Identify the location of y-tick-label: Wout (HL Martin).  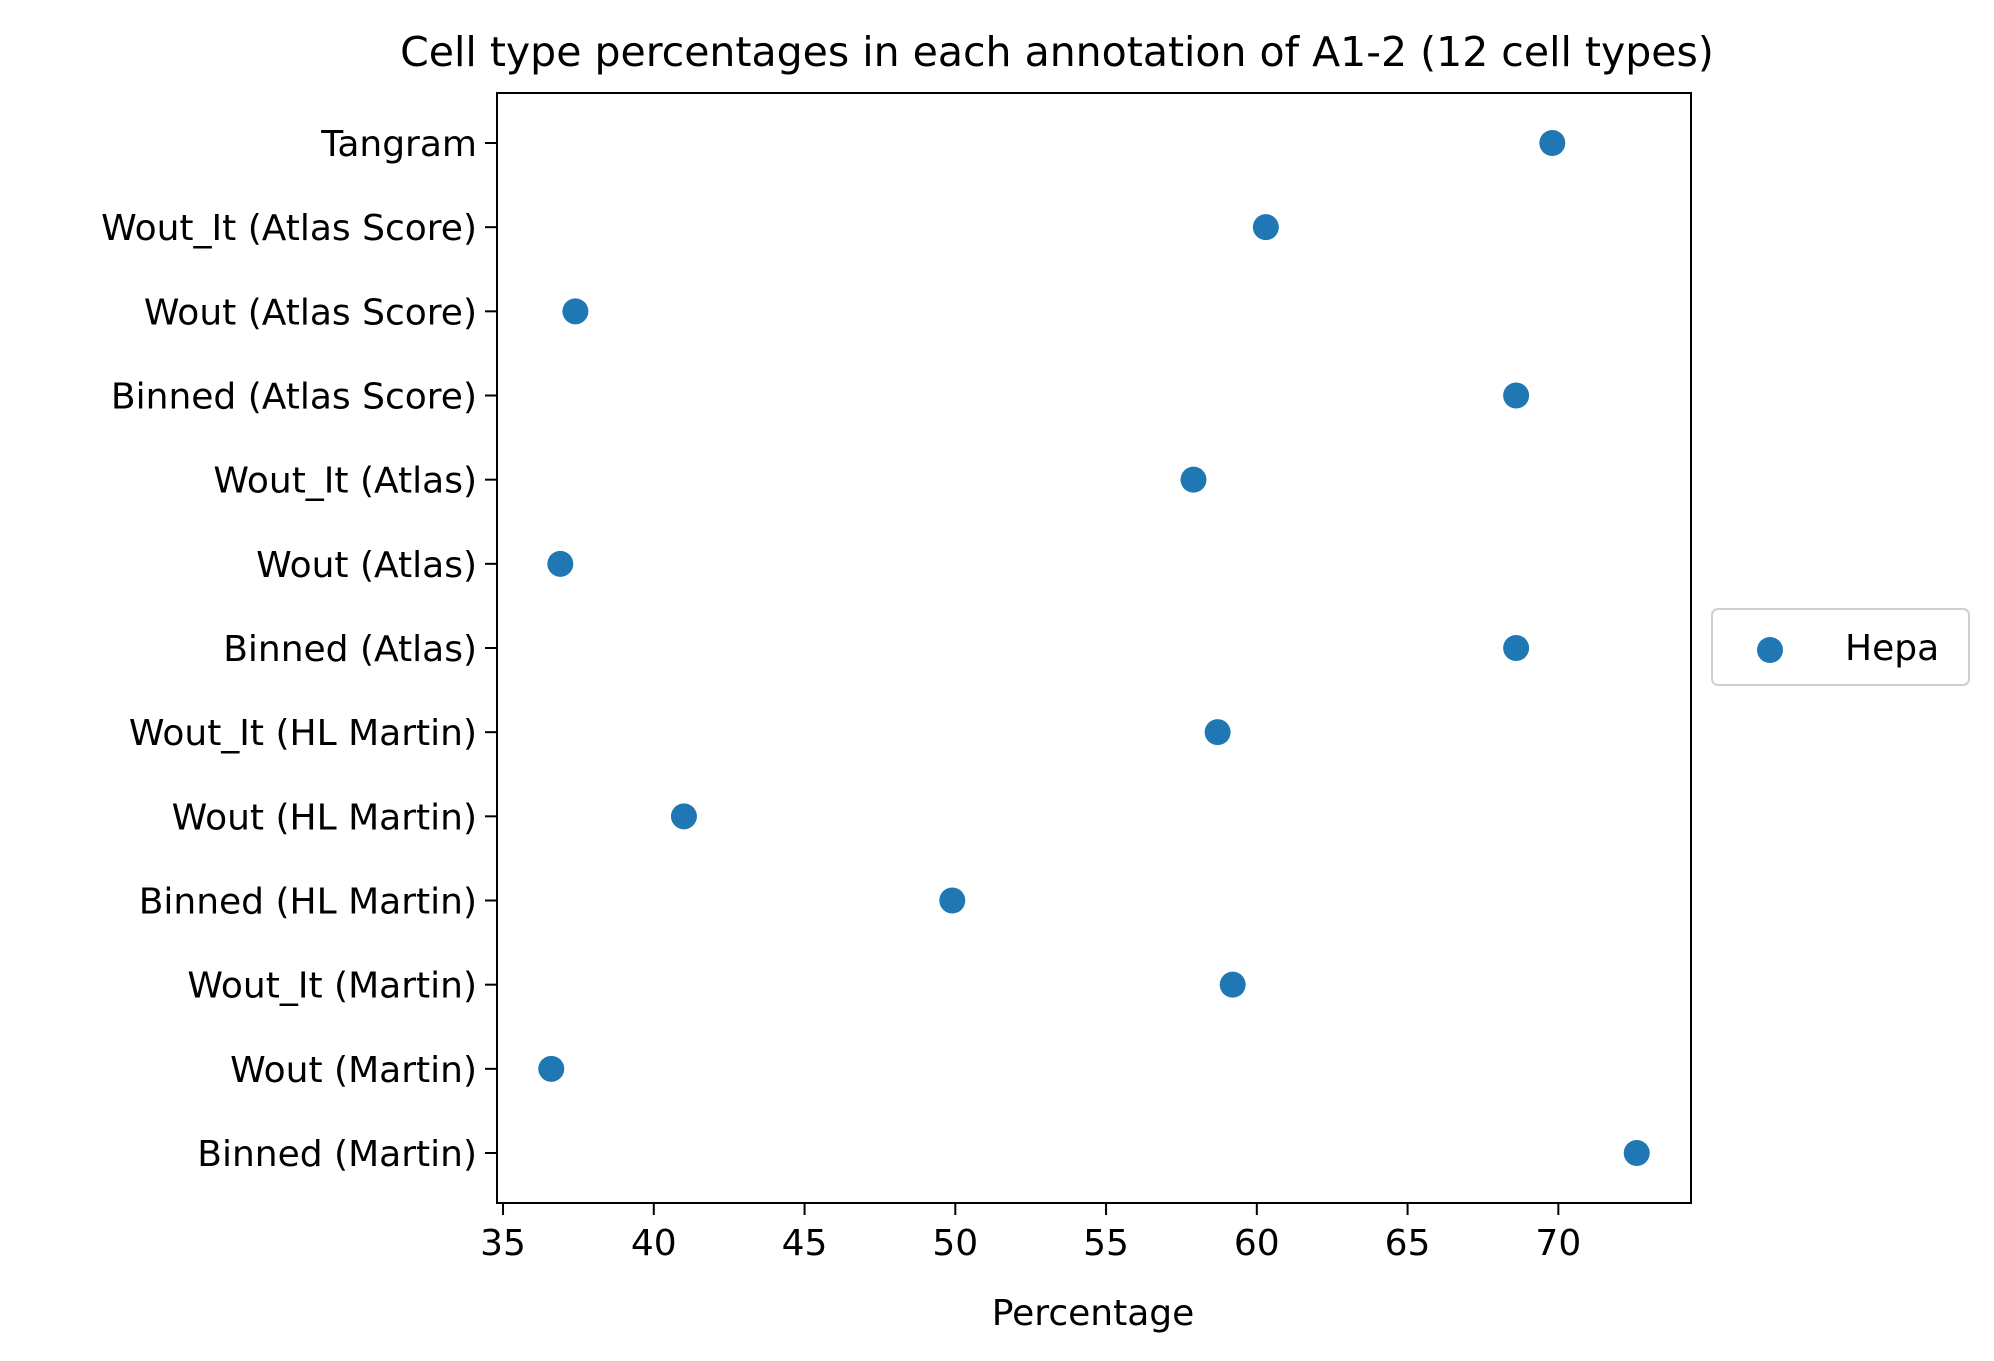
(324, 817).